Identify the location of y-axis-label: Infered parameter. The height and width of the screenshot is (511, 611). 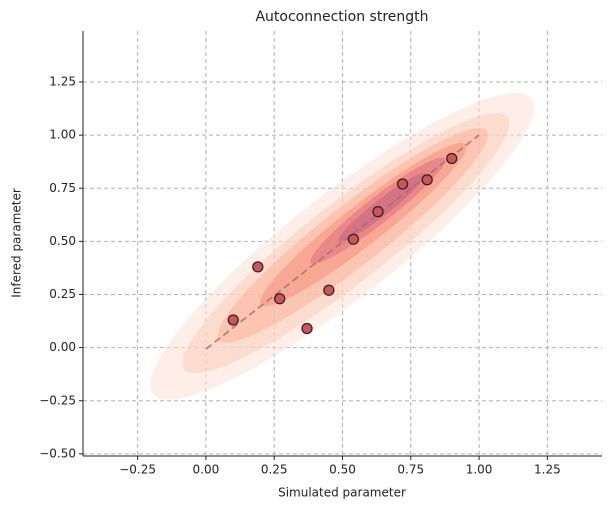
(17, 243).